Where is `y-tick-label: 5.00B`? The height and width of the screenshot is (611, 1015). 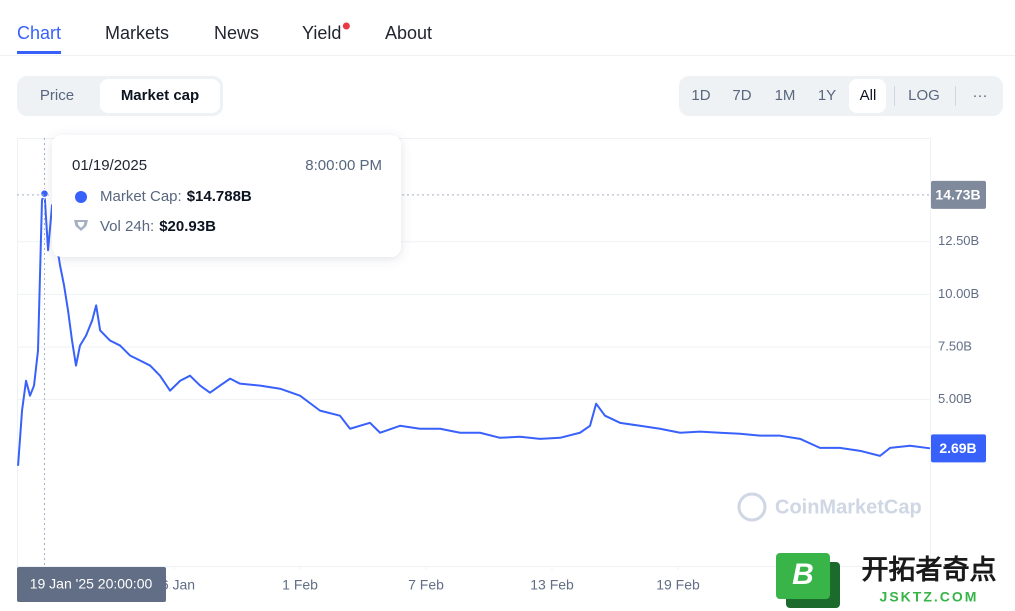
y-tick-label: 5.00B is located at coordinates (955, 398).